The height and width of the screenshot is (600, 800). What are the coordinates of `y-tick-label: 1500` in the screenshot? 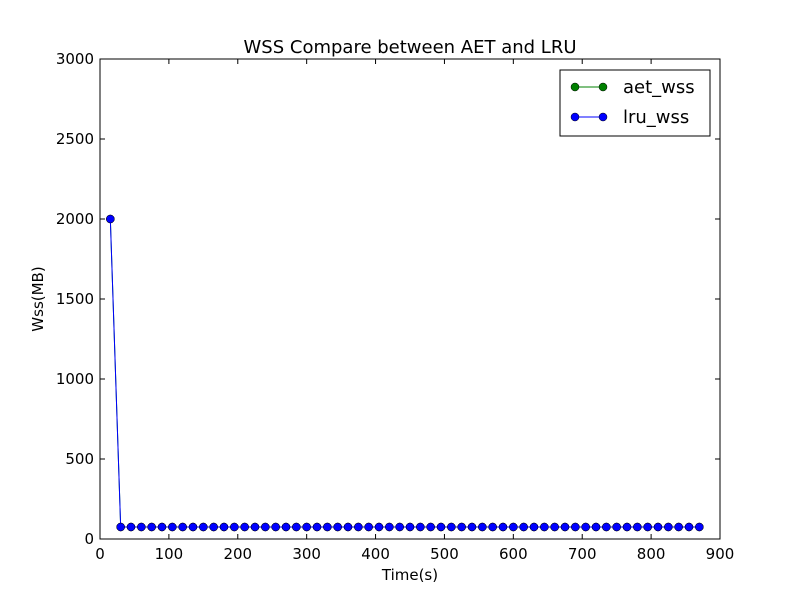 It's located at (75, 299).